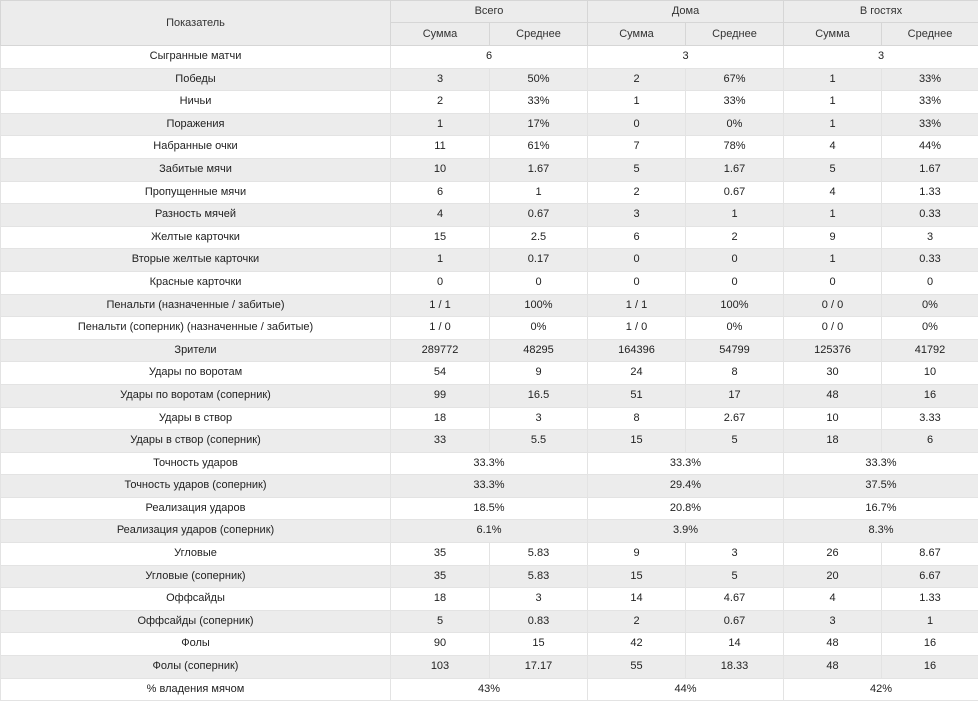  Describe the element at coordinates (195, 169) in the screenshot. I see `row-label: Забитые мячи` at that location.